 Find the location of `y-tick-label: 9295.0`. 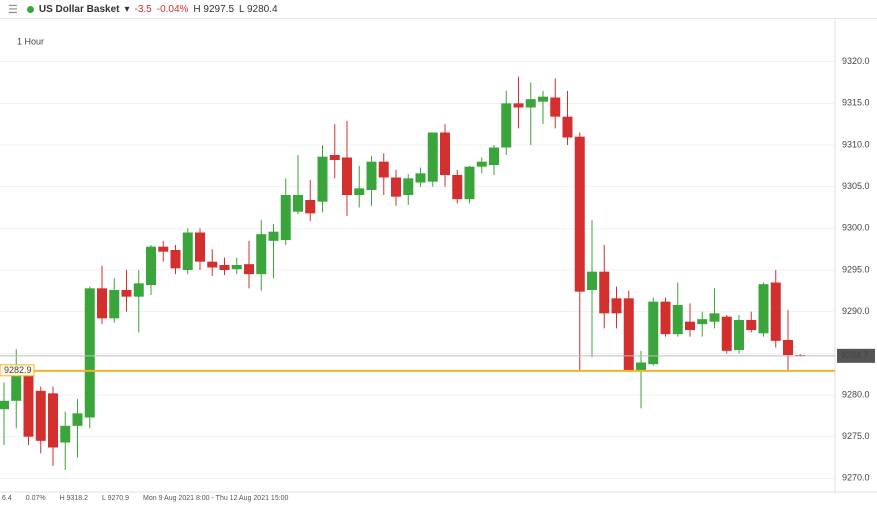

y-tick-label: 9295.0 is located at coordinates (856, 269).